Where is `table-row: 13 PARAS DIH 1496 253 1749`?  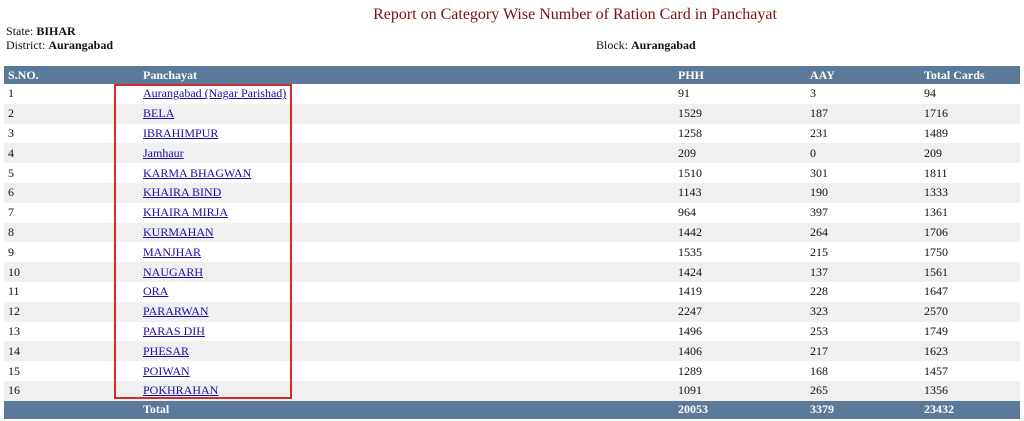 table-row: 13 PARAS DIH 1496 253 1749 is located at coordinates (512, 332).